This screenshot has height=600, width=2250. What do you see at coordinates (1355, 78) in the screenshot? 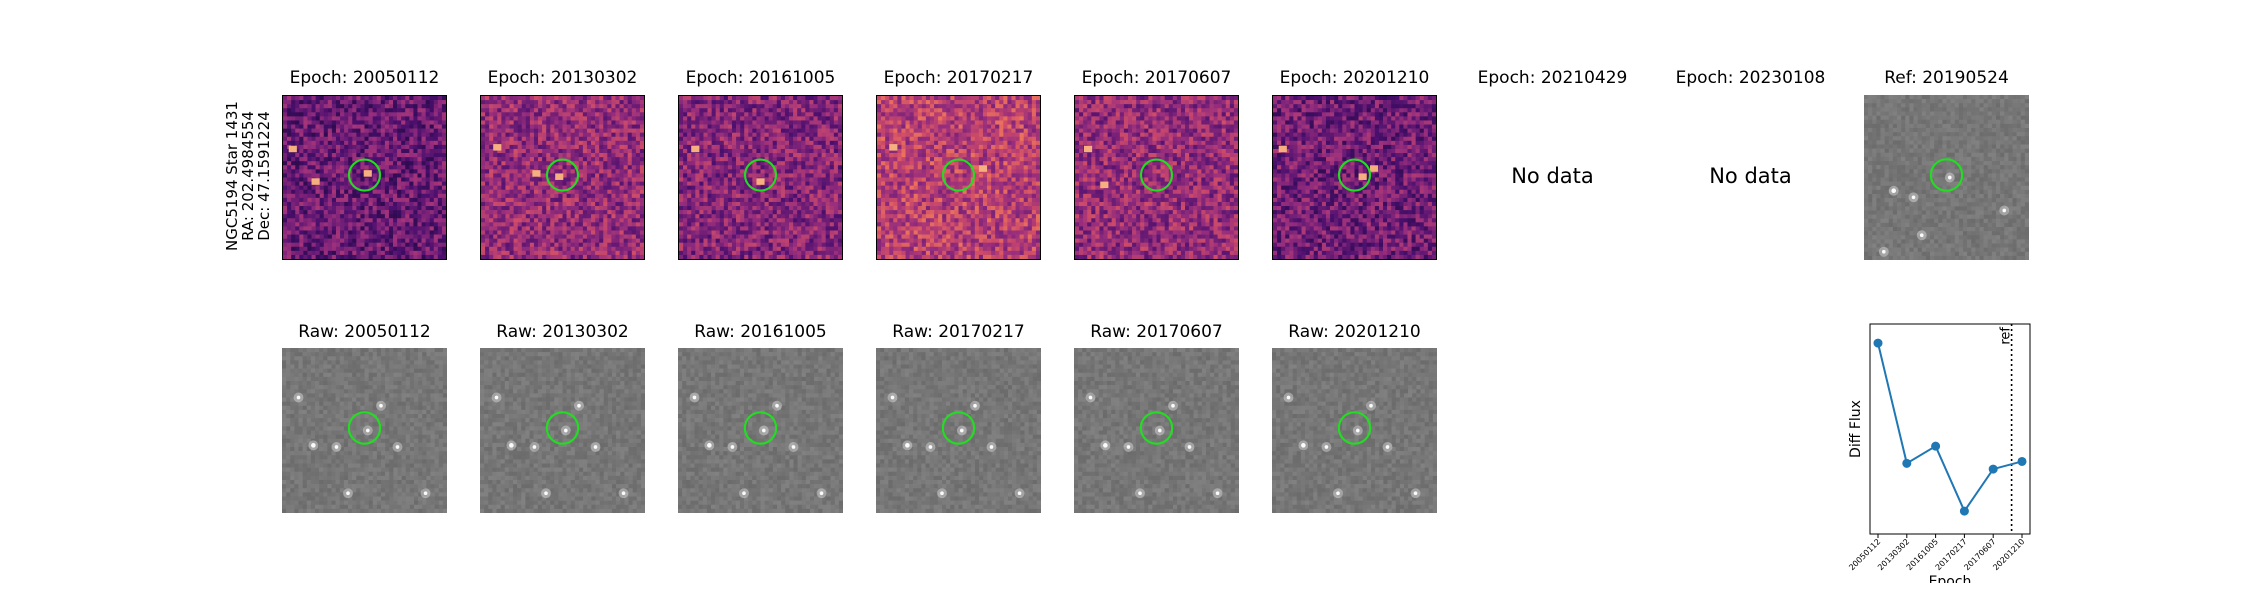
I see `diff-panel-title: Epoch: 20201210` at bounding box center [1355, 78].